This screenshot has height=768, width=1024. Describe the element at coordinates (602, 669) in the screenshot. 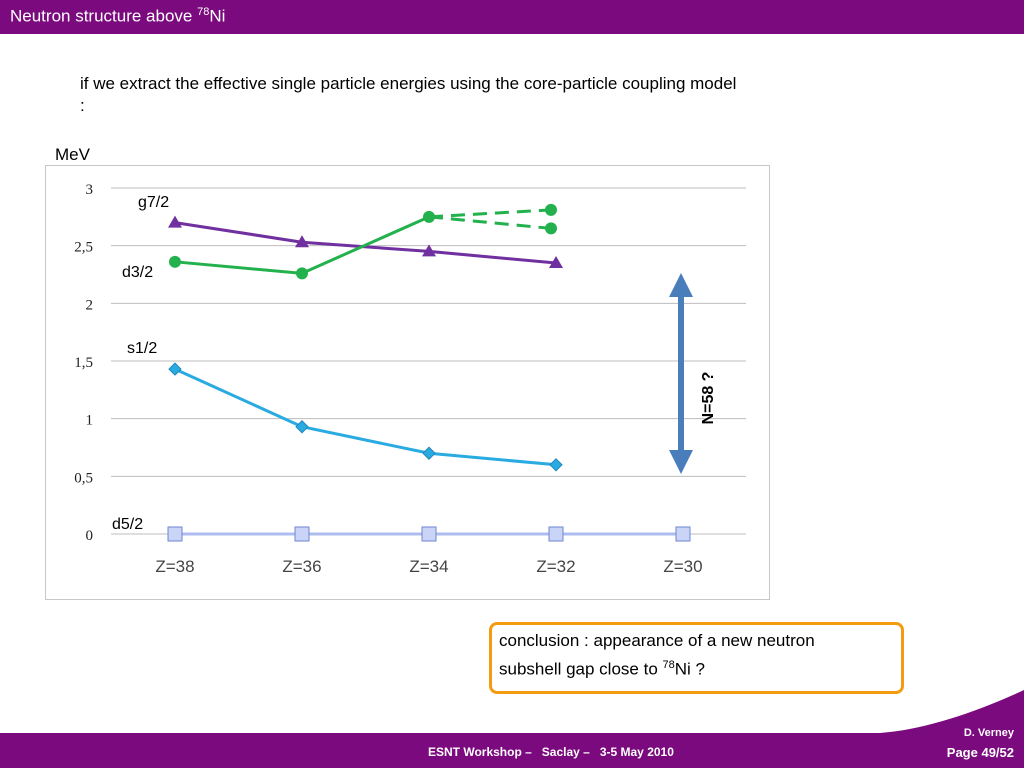

I see `conclusion-line-2: subshell gap close to 78Ni ?` at that location.